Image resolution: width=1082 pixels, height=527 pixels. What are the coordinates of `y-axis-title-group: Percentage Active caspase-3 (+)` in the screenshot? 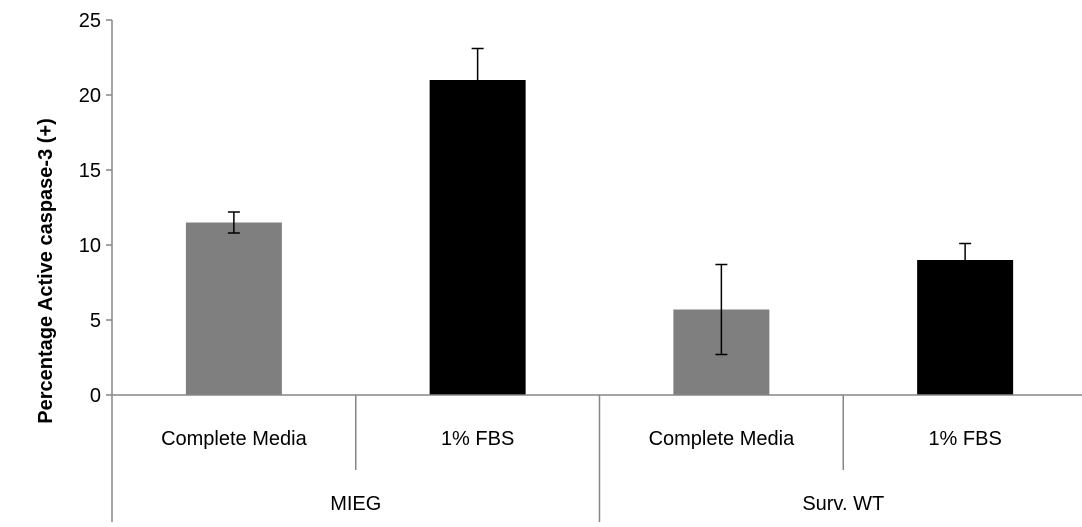 It's located at (46, 271).